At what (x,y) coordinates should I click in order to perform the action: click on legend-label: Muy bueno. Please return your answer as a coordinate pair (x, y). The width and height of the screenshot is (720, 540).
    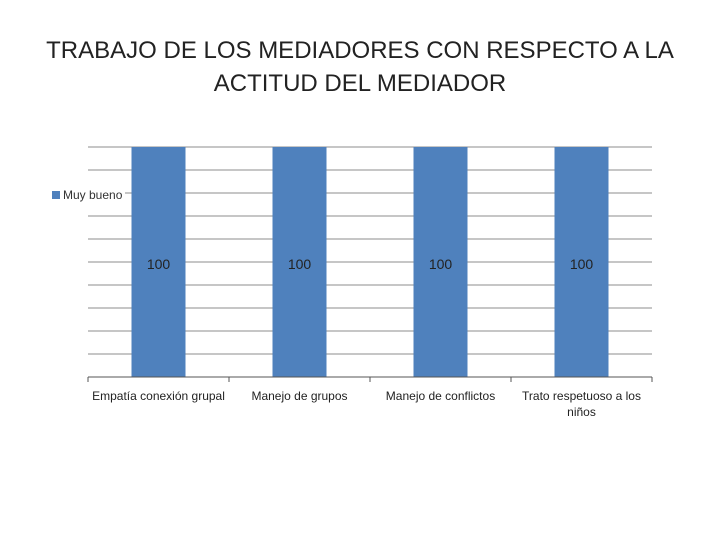
    Looking at the image, I should click on (93, 195).